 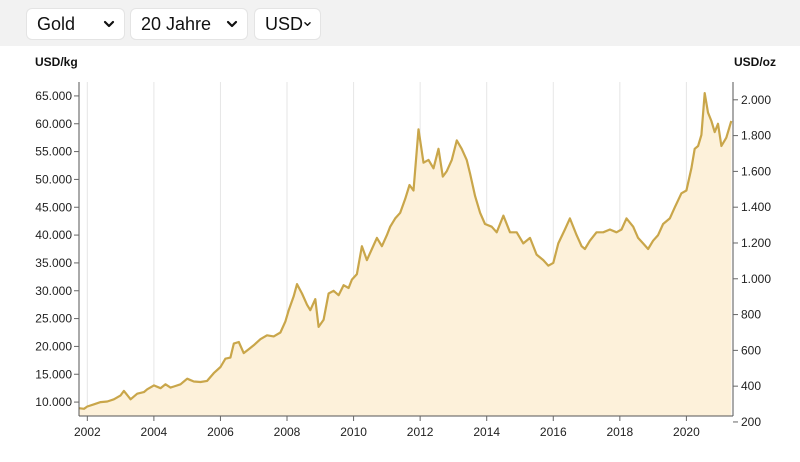 What do you see at coordinates (53, 124) in the screenshot?
I see `y-left-tick-label: 60.000` at bounding box center [53, 124].